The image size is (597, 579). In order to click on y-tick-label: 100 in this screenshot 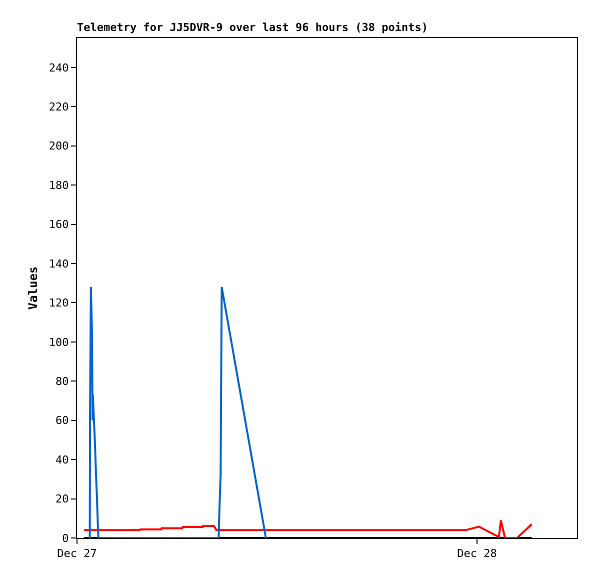, I will do `click(58, 342)`.